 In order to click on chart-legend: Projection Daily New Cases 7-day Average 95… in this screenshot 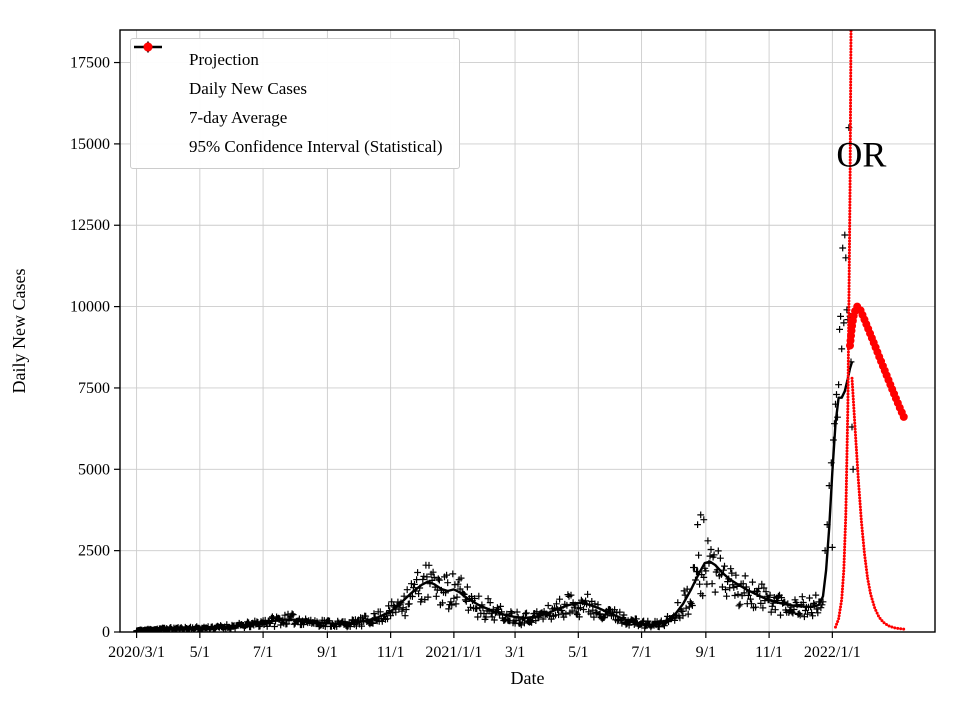, I will do `click(295, 103)`.